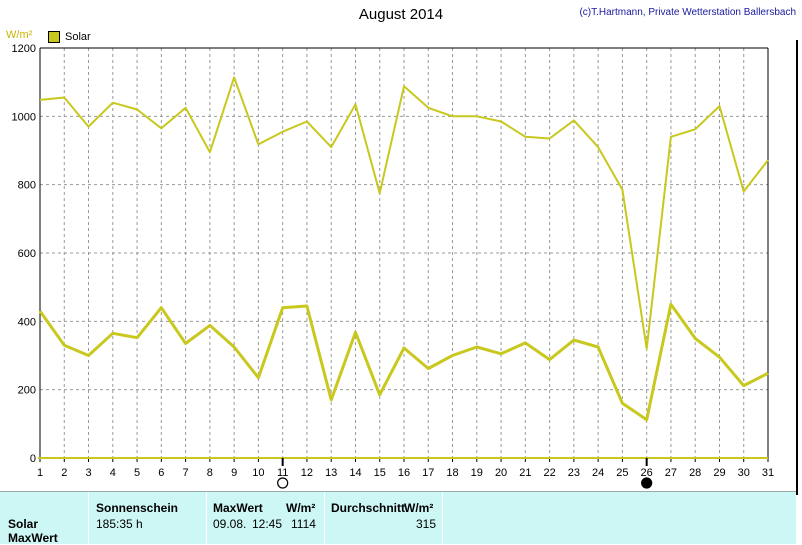  Describe the element at coordinates (768, 473) in the screenshot. I see `x-tick-label: 31` at that location.